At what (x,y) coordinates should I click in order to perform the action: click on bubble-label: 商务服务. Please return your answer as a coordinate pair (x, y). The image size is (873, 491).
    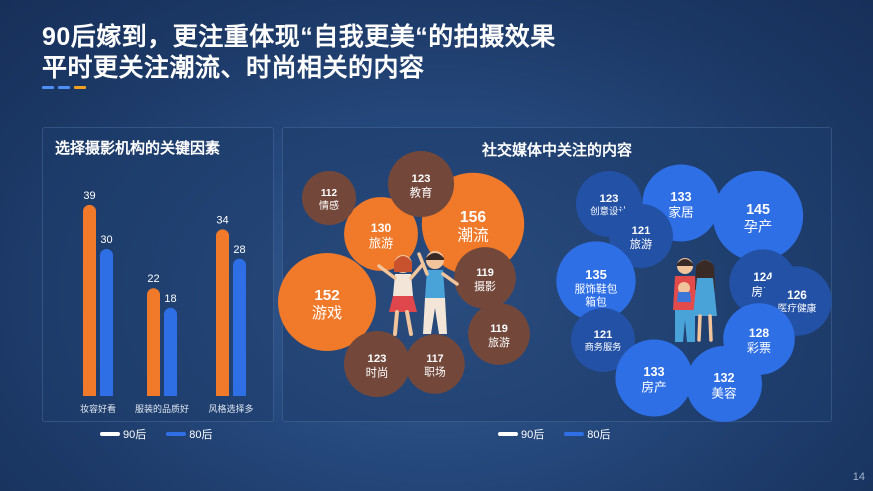
    Looking at the image, I should click on (603, 346).